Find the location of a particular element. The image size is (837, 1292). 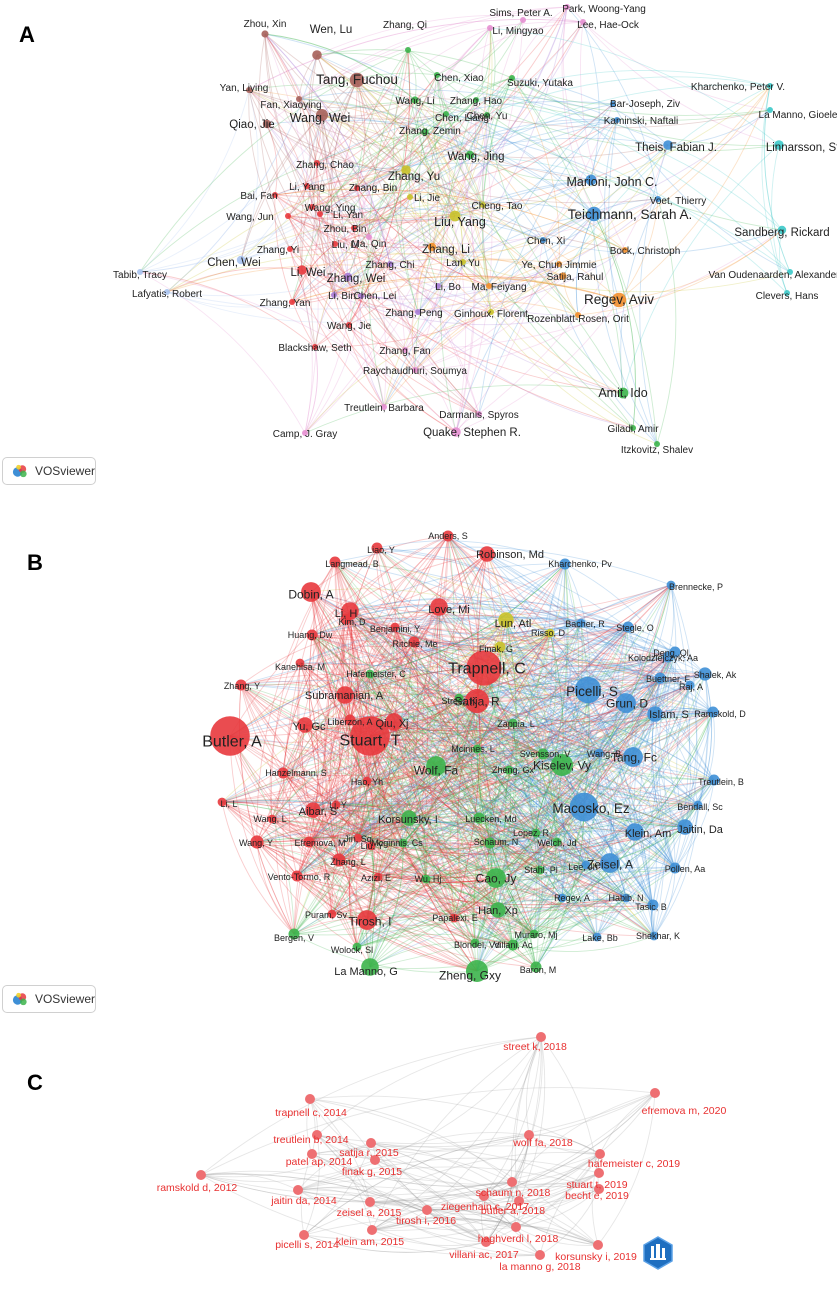

label-mcginnis-cs: Mcginnis, Cs is located at coordinates (397, 843).